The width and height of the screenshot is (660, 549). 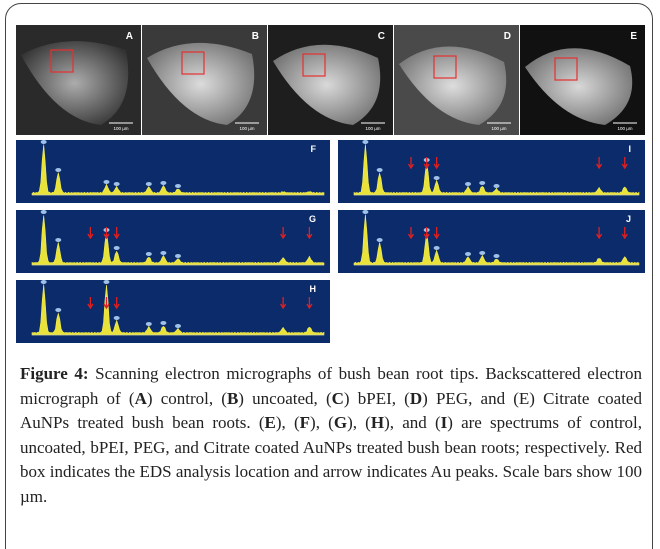 I want to click on caption-text: ), and (, so click(x=412, y=422).